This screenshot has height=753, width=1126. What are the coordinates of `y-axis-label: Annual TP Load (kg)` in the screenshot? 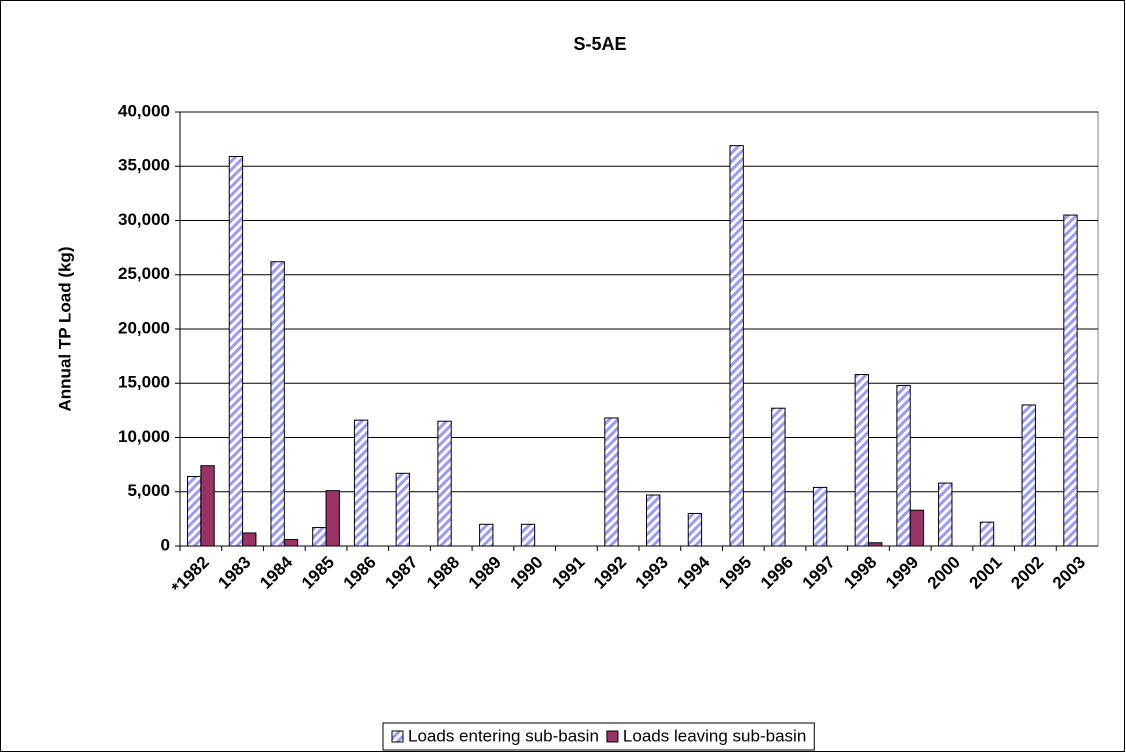 It's located at (64, 329).